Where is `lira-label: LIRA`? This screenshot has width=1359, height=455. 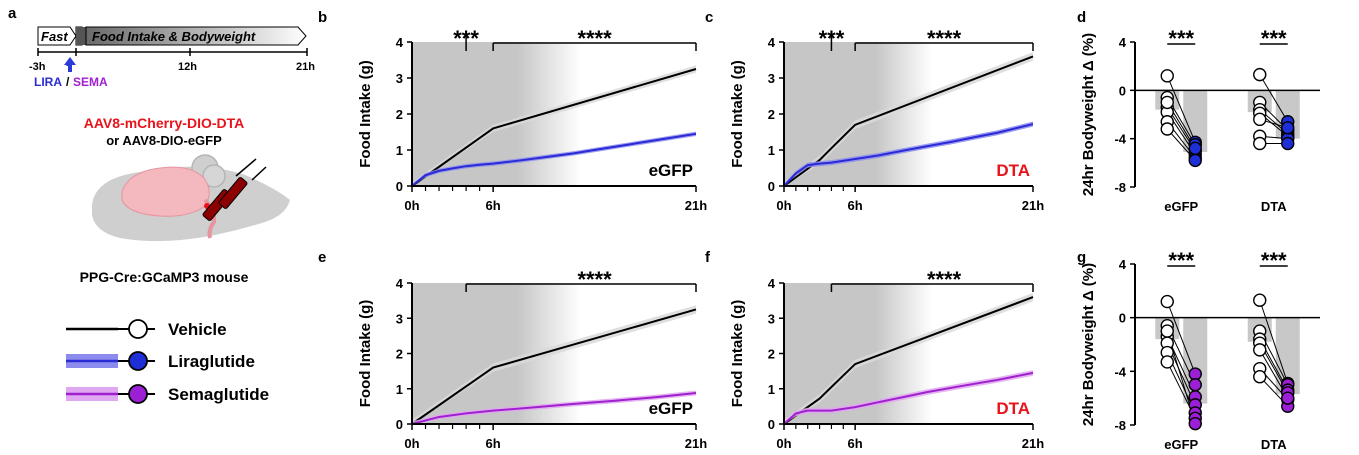
lira-label: LIRA is located at coordinates (48, 82).